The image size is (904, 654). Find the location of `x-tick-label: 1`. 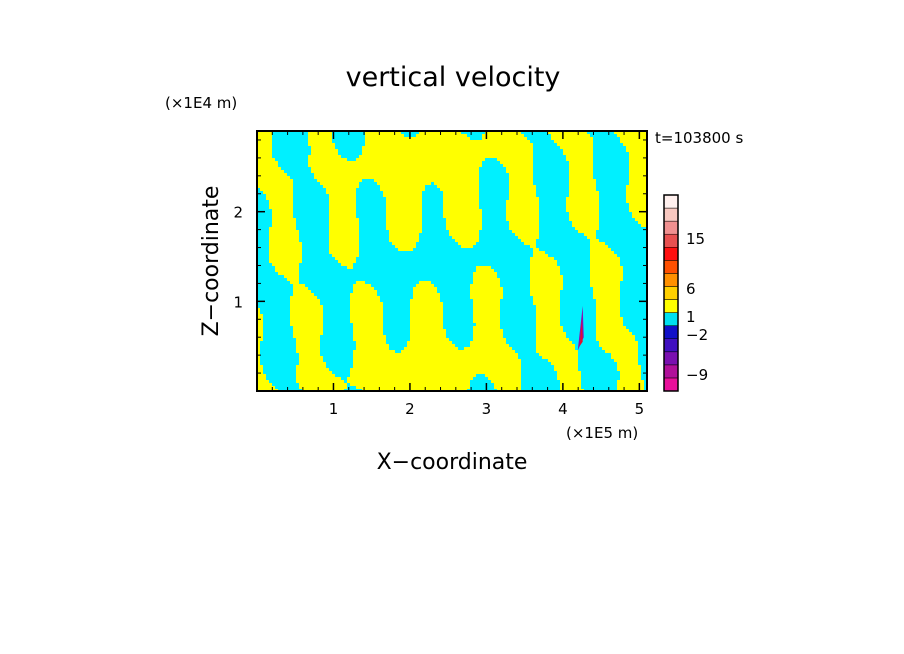

x-tick-label: 1 is located at coordinates (334, 409).